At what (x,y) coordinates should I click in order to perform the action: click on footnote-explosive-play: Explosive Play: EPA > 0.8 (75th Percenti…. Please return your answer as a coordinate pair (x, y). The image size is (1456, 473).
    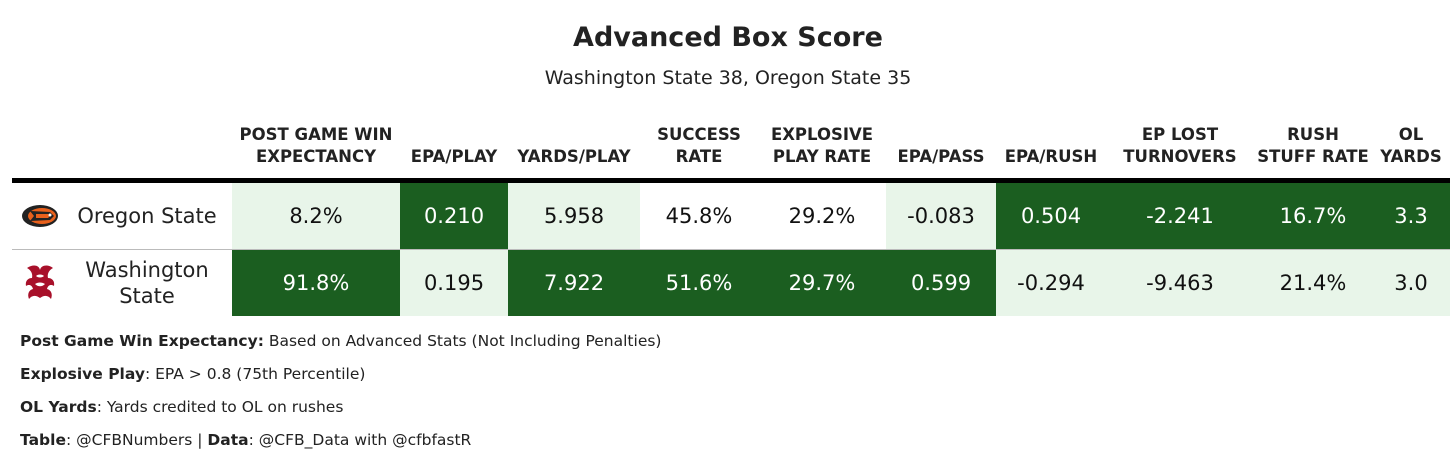
    Looking at the image, I should click on (192, 374).